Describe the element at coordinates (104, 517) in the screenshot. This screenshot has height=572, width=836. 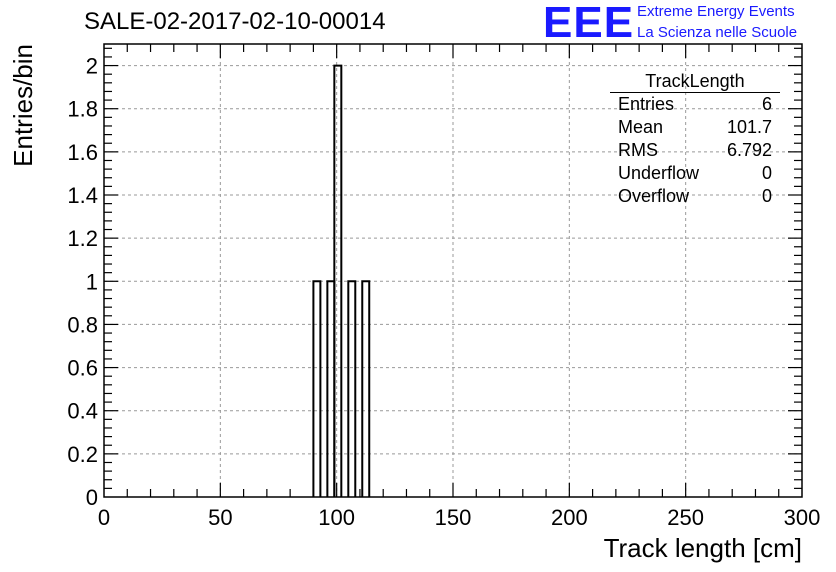
I see `x-tick-label: 0` at that location.